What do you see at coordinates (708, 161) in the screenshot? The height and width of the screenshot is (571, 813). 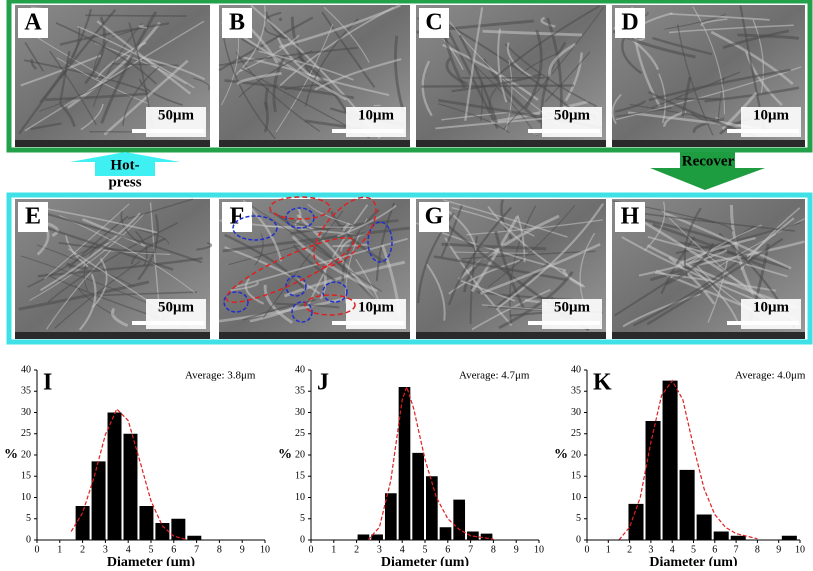 I see `recover-label: Recover` at bounding box center [708, 161].